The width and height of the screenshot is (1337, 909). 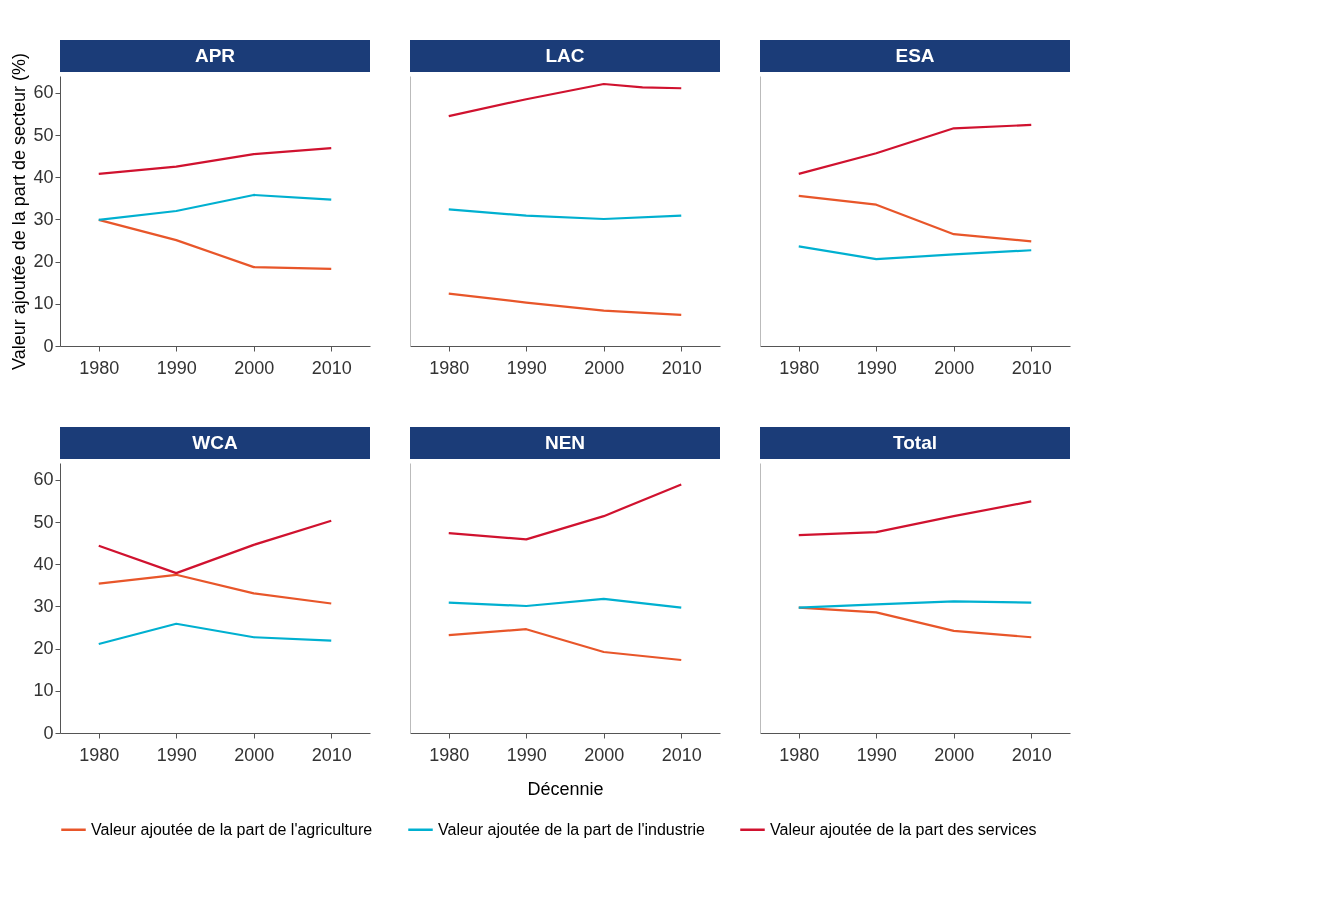 What do you see at coordinates (215, 442) in the screenshot?
I see `chart-title: WCA` at bounding box center [215, 442].